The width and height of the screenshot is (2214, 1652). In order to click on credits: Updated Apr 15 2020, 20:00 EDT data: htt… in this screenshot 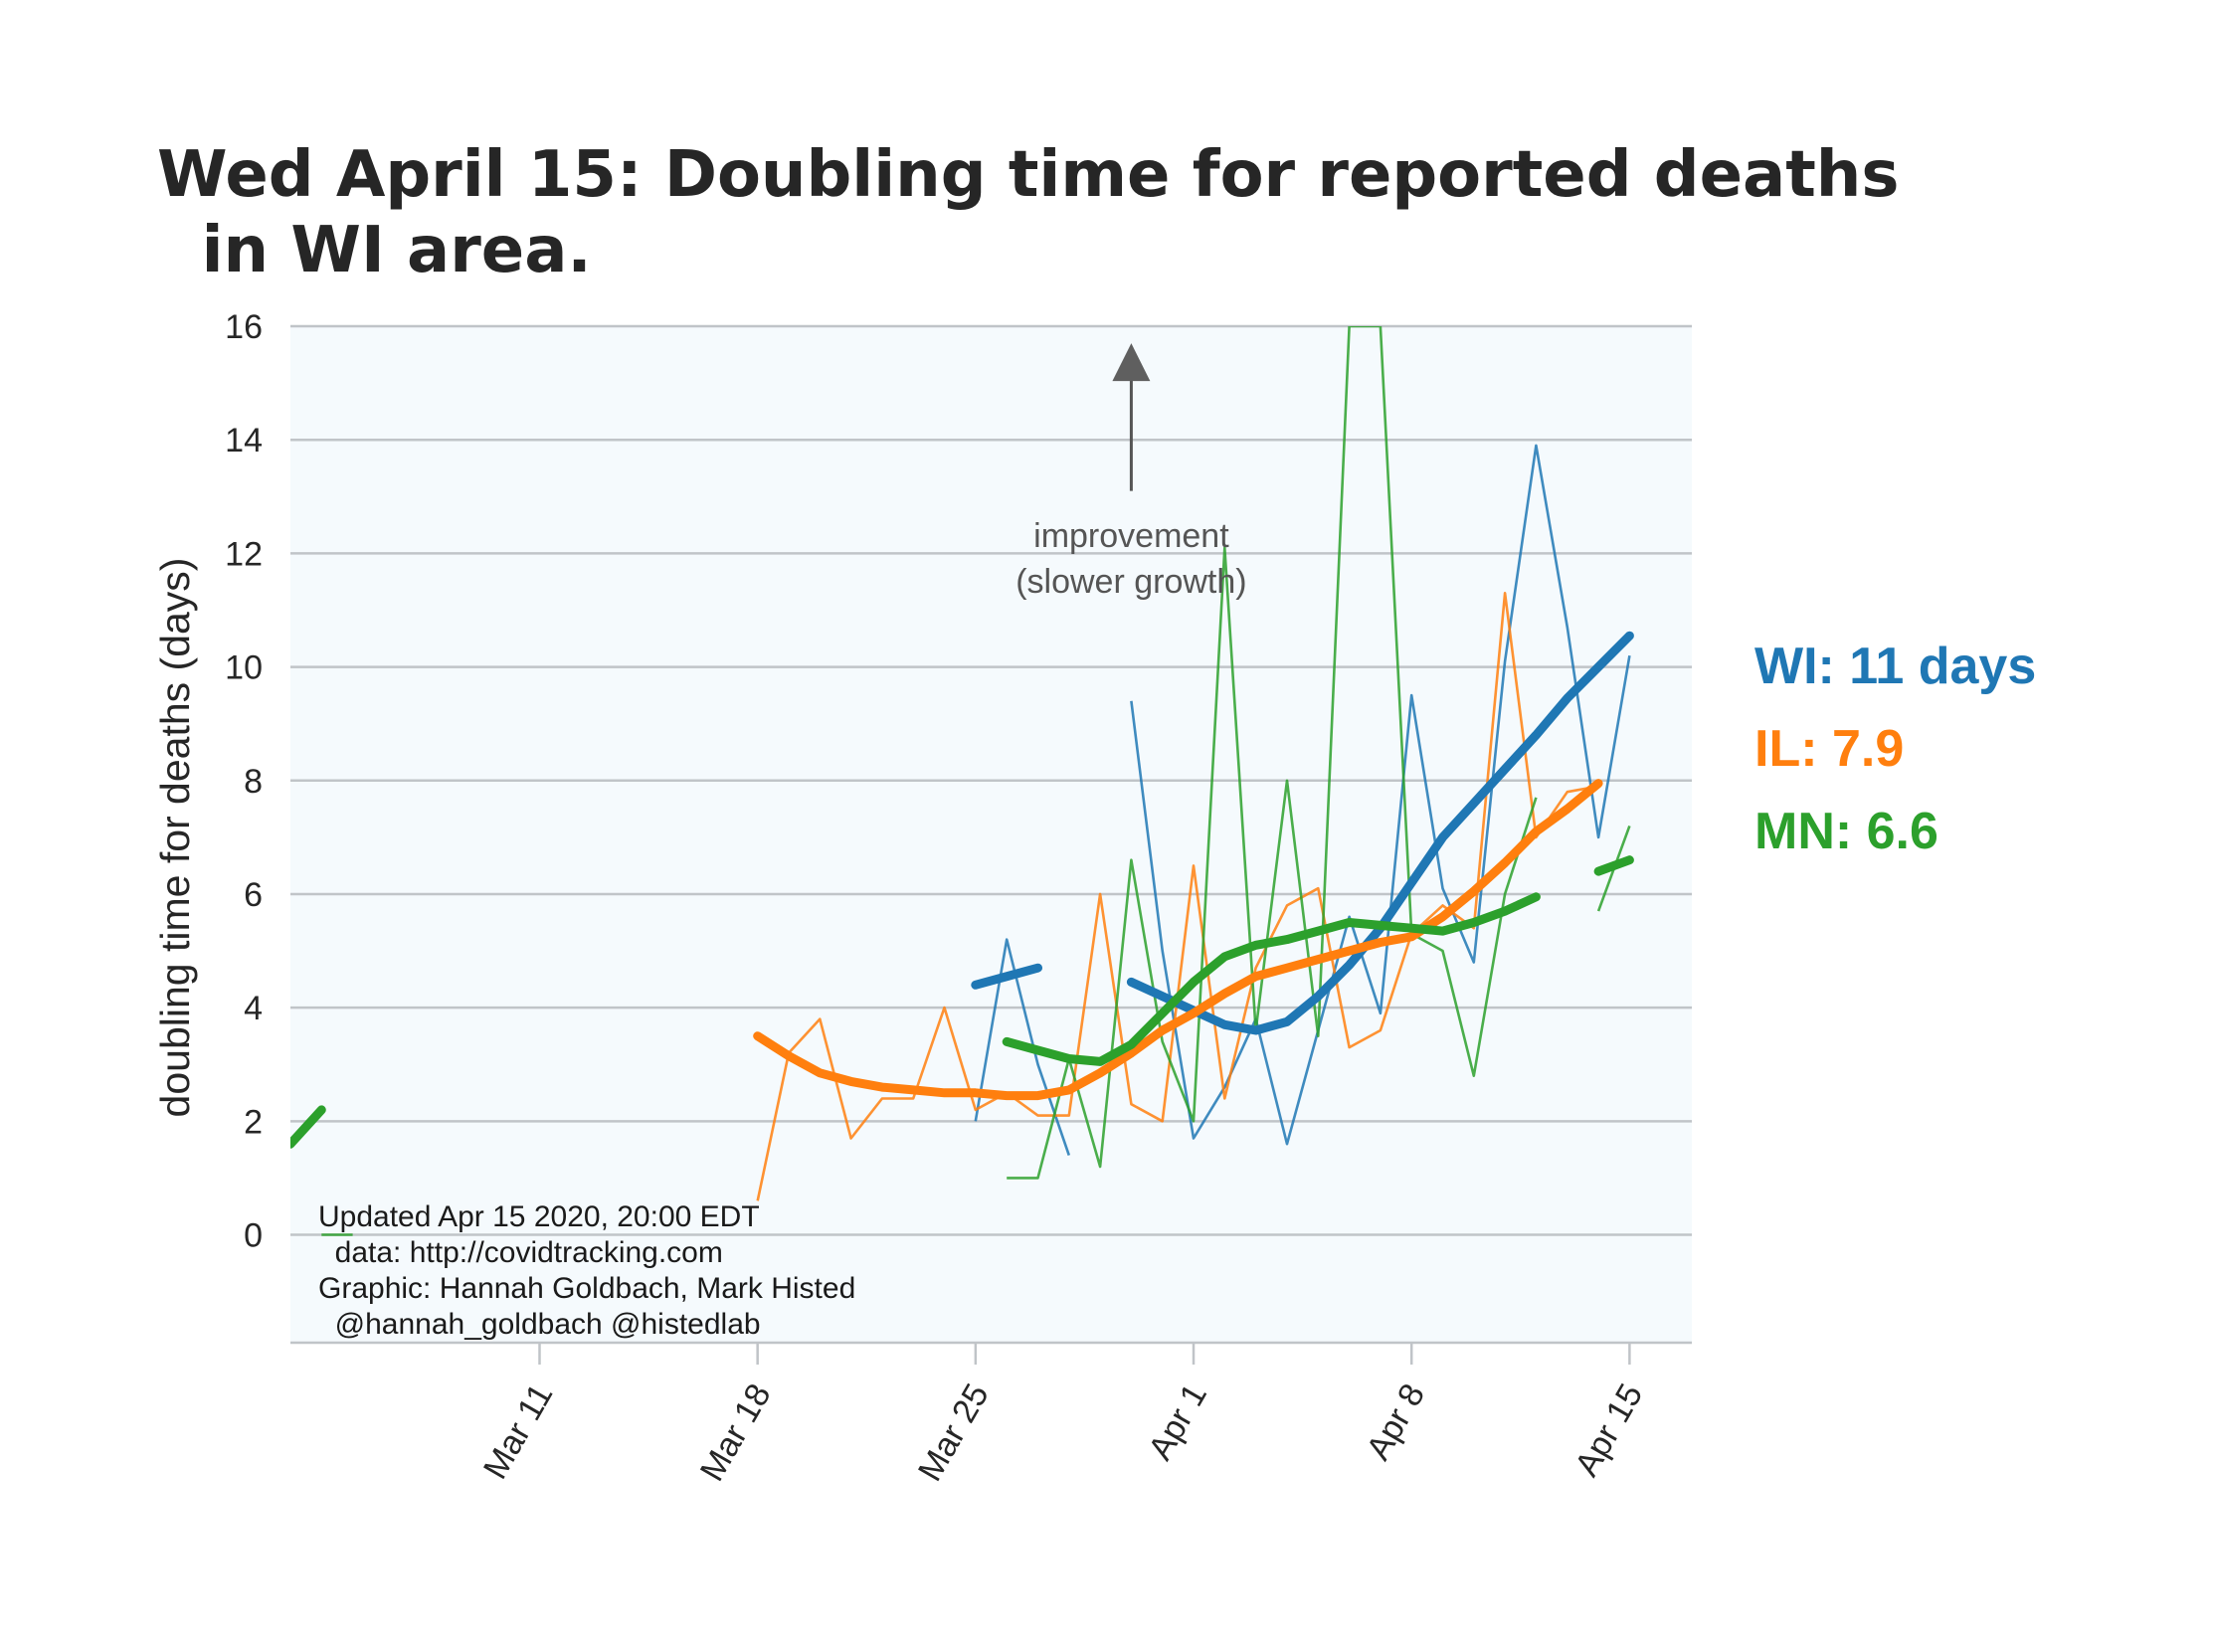, I will do `click(587, 1270)`.